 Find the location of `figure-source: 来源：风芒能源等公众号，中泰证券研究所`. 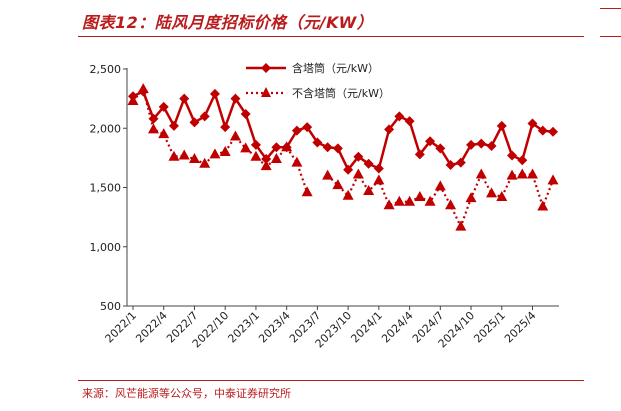

figure-source: 来源：风芒能源等公众号，中泰证券研究所 is located at coordinates (186, 393).